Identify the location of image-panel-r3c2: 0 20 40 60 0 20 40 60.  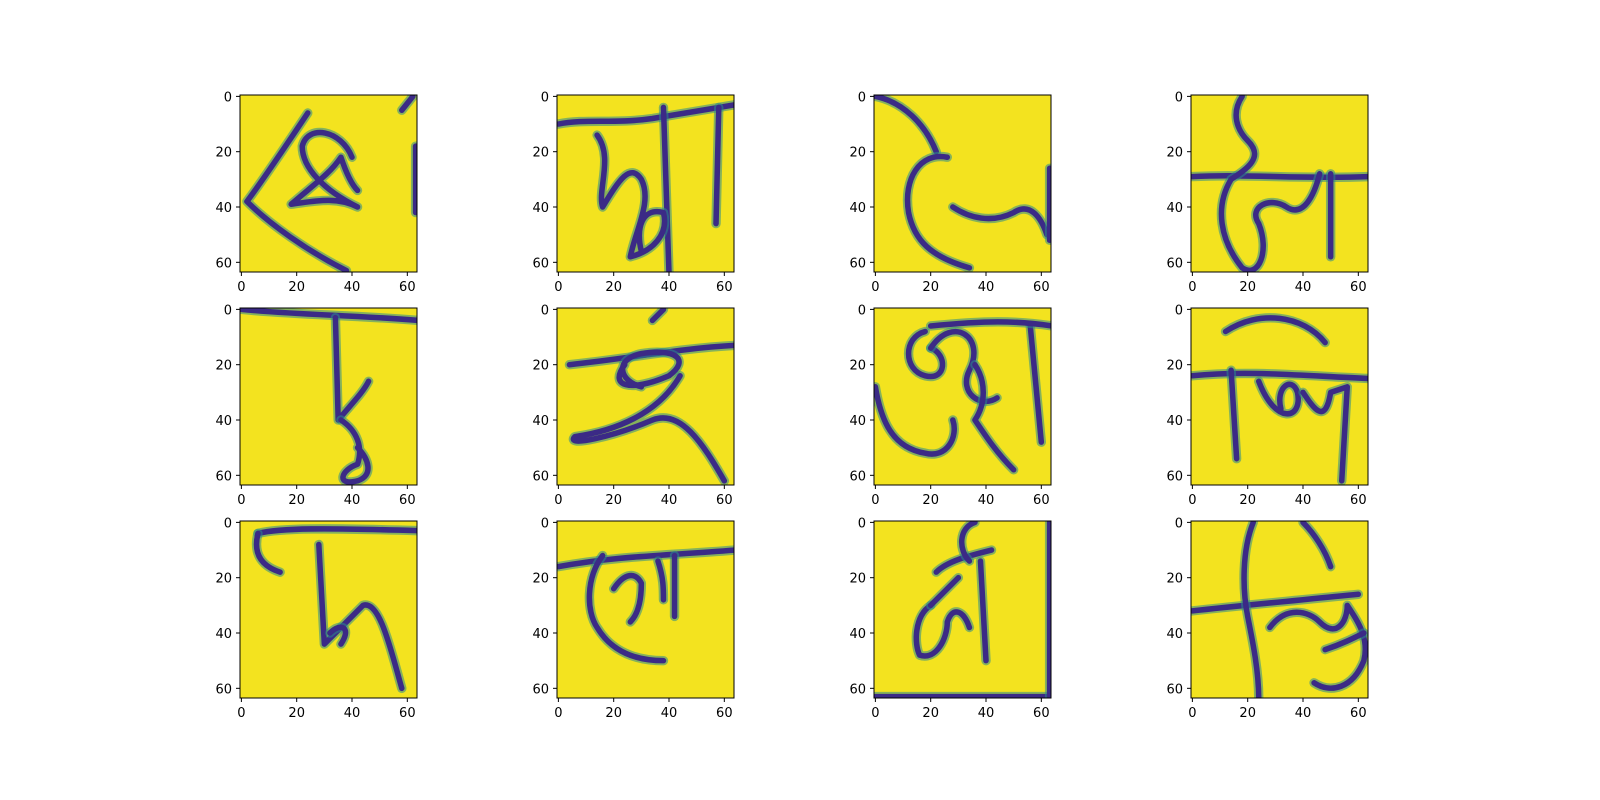
(633, 618).